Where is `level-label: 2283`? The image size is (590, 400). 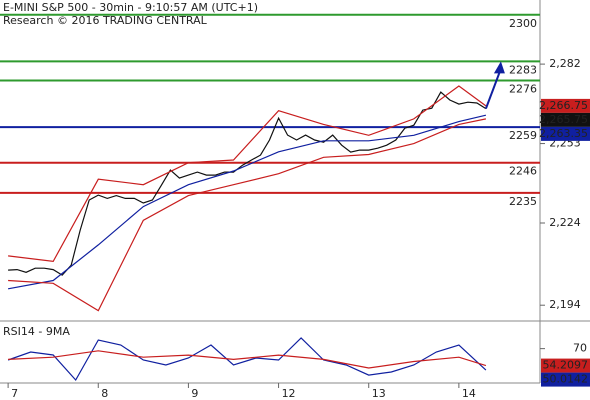 level-label: 2283 is located at coordinates (523, 69).